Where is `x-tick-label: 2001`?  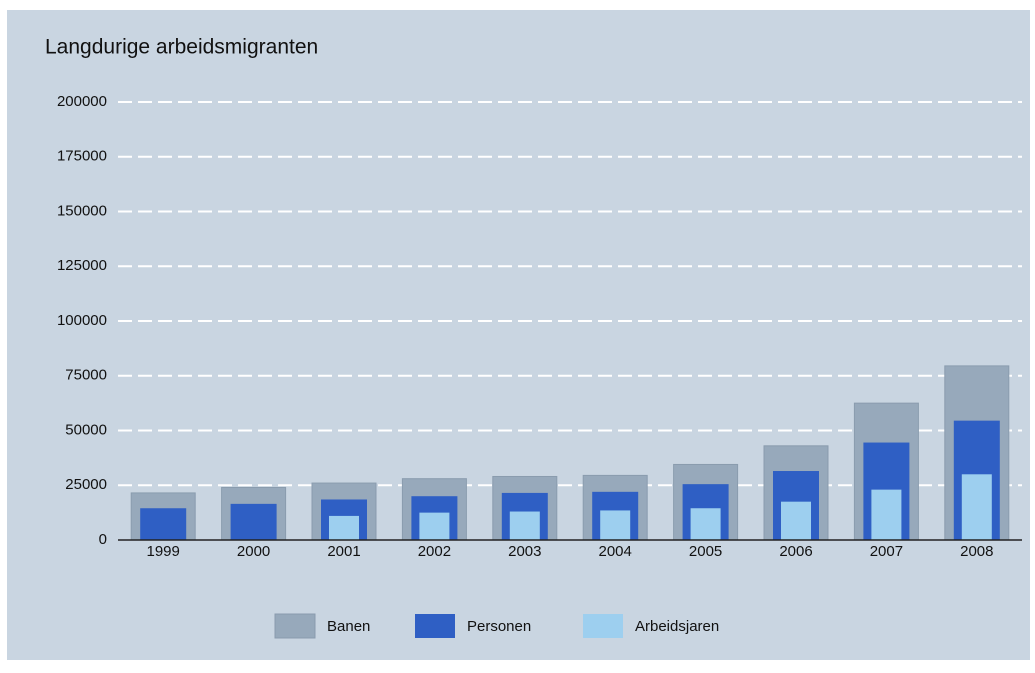 x-tick-label: 2001 is located at coordinates (343, 551).